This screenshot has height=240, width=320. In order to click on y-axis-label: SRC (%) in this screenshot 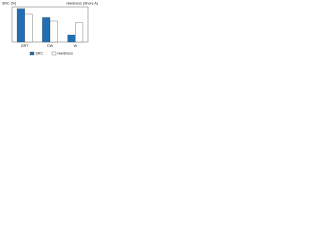, I will do `click(9, 3)`.